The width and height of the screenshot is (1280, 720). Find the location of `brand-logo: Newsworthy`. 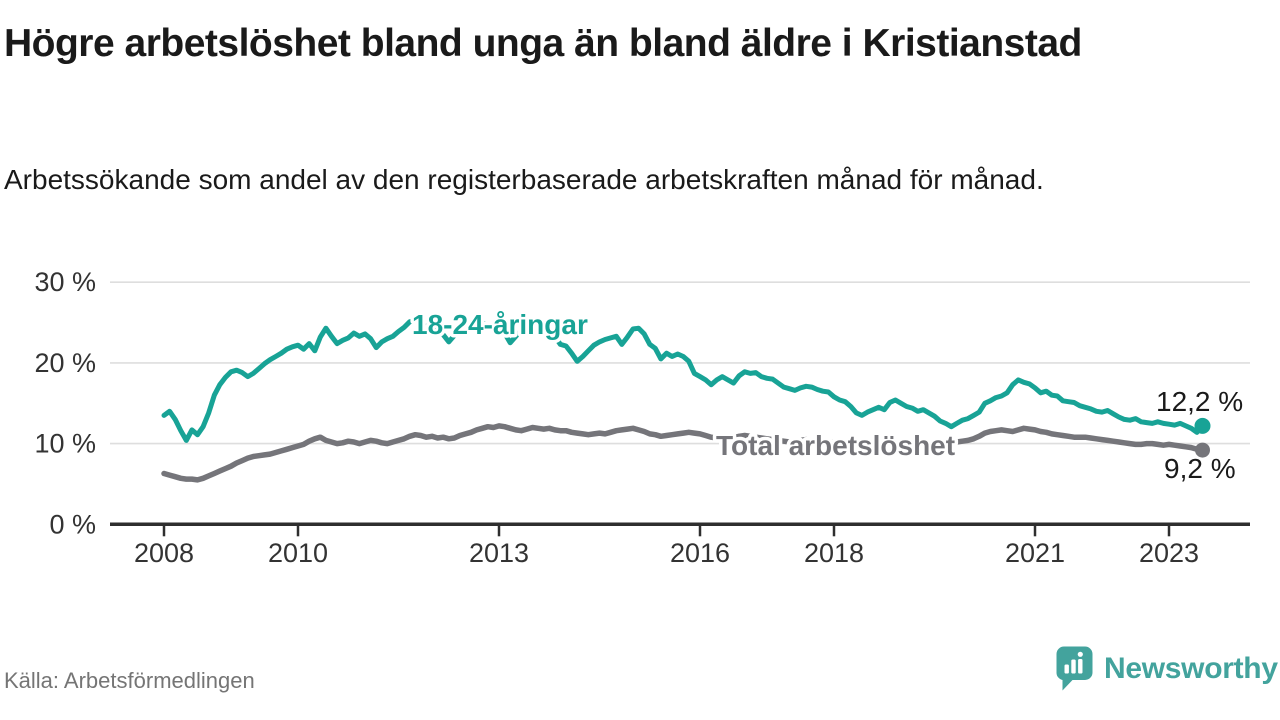

brand-logo: Newsworthy is located at coordinates (1167, 668).